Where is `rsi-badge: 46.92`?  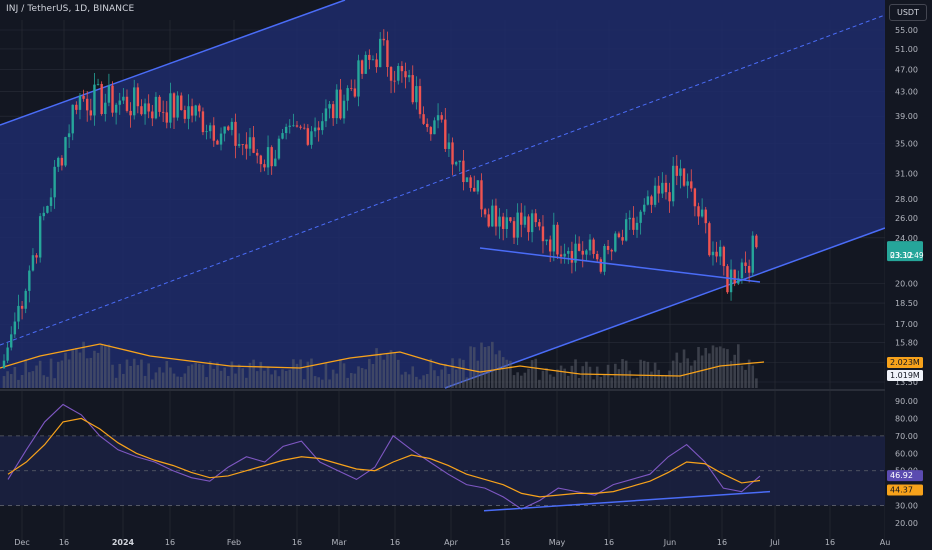
rsi-badge: 46.92 is located at coordinates (901, 475).